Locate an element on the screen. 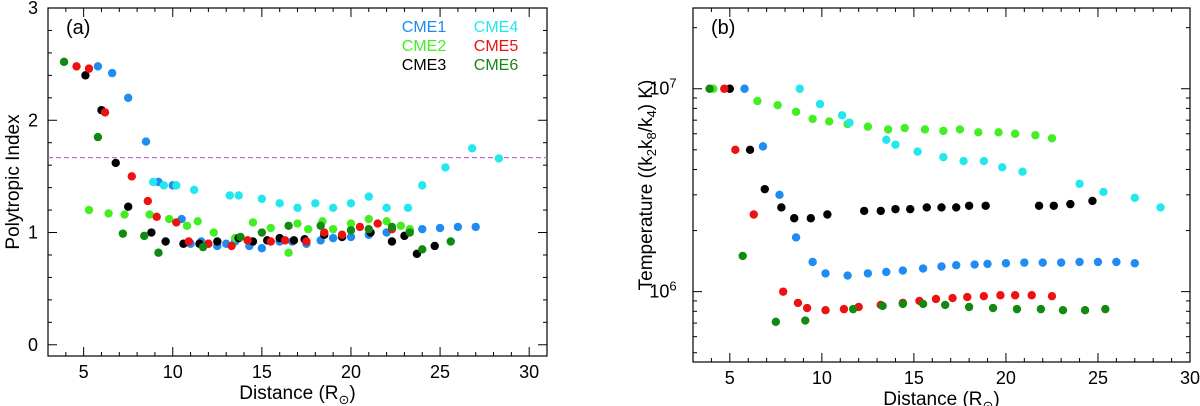 This screenshot has height=406, width=1200. legend-item-cme2: CME2 is located at coordinates (424, 46).